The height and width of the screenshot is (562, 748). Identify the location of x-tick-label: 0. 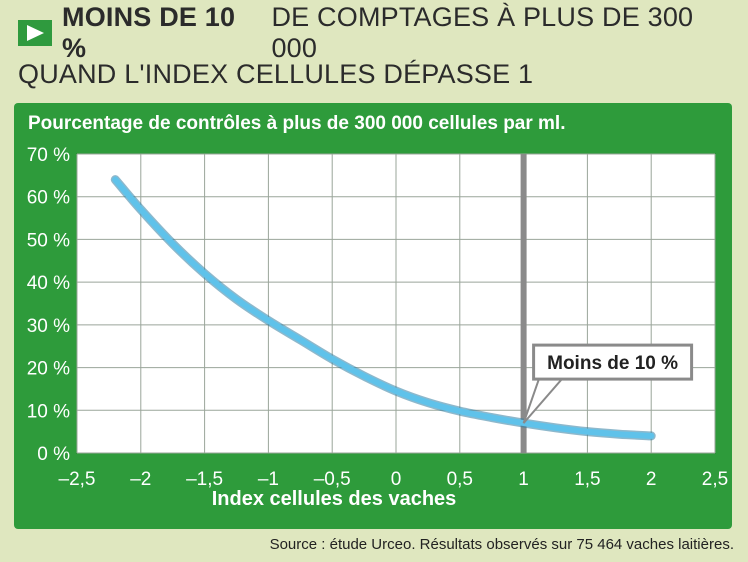
(396, 479).